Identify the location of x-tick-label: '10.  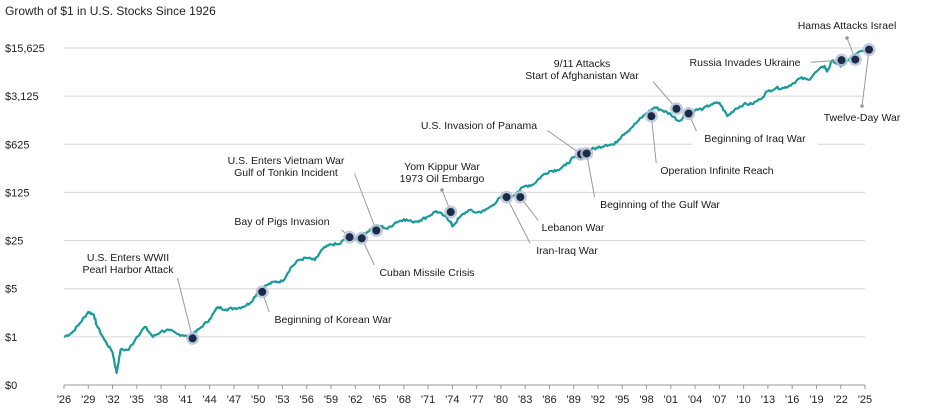
(743, 400).